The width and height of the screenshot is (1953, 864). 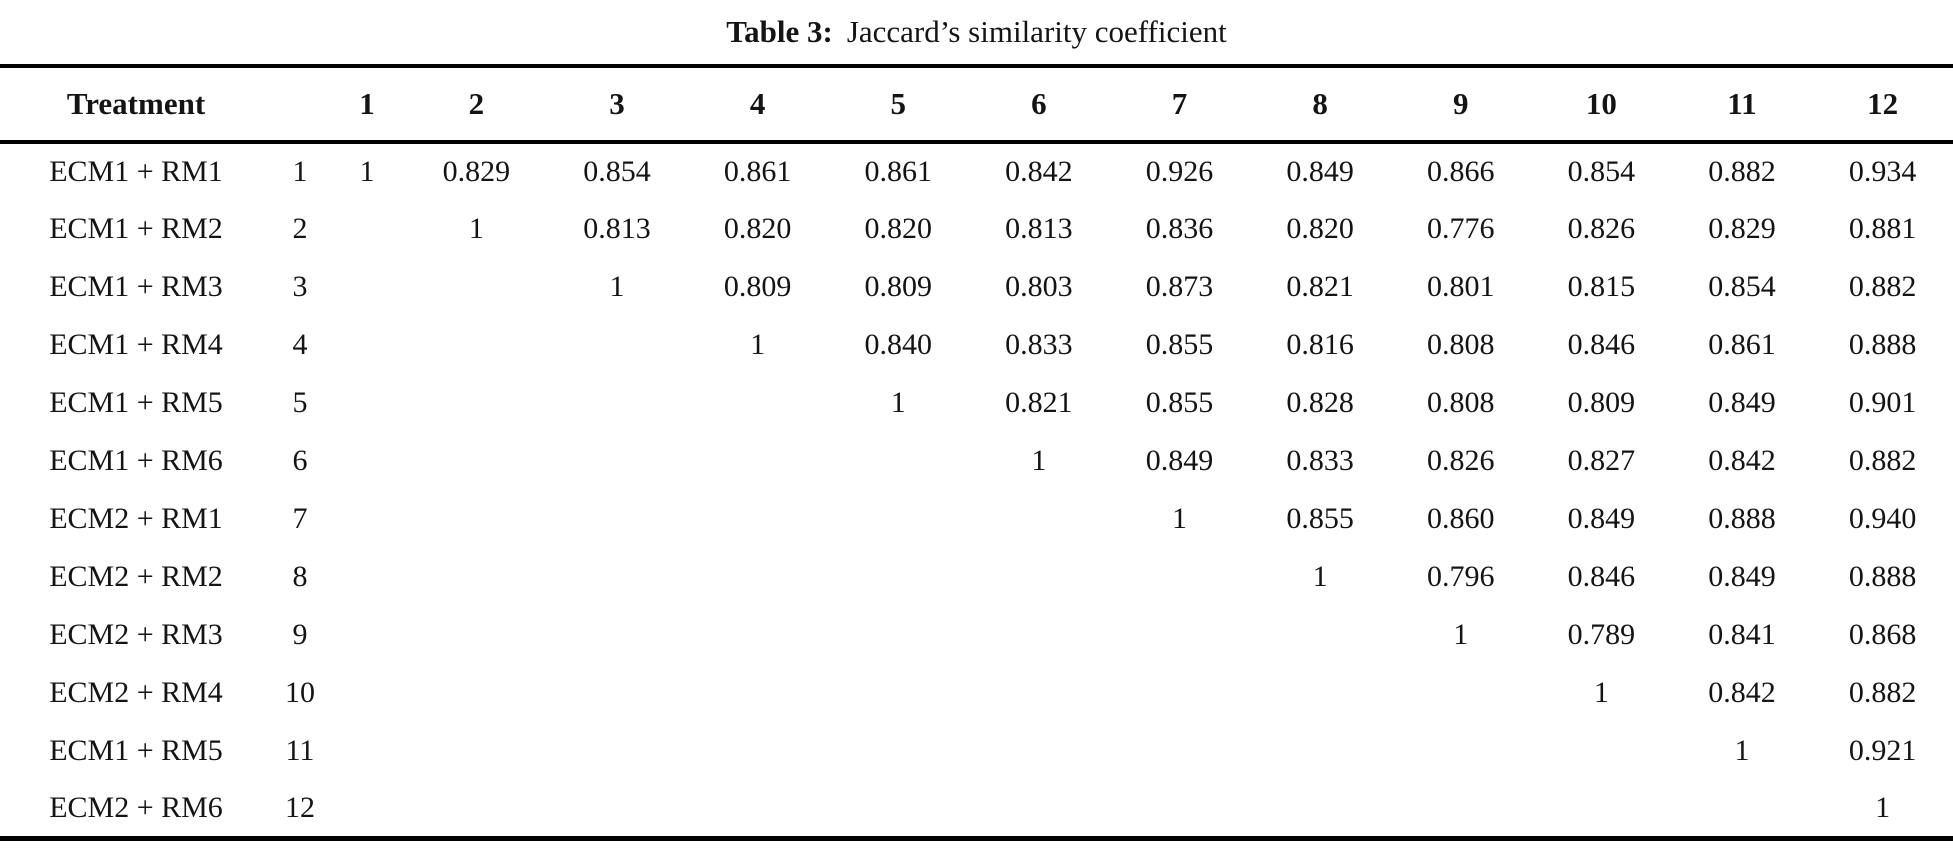 What do you see at coordinates (1601, 460) in the screenshot?
I see `matrix-cell: 0.827` at bounding box center [1601, 460].